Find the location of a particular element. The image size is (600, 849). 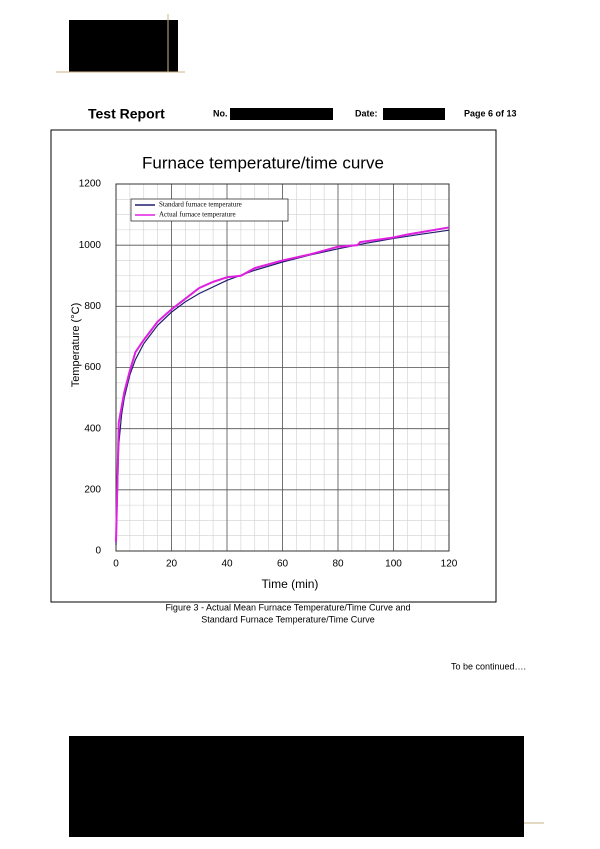

no-label: No. is located at coordinates (220, 113).